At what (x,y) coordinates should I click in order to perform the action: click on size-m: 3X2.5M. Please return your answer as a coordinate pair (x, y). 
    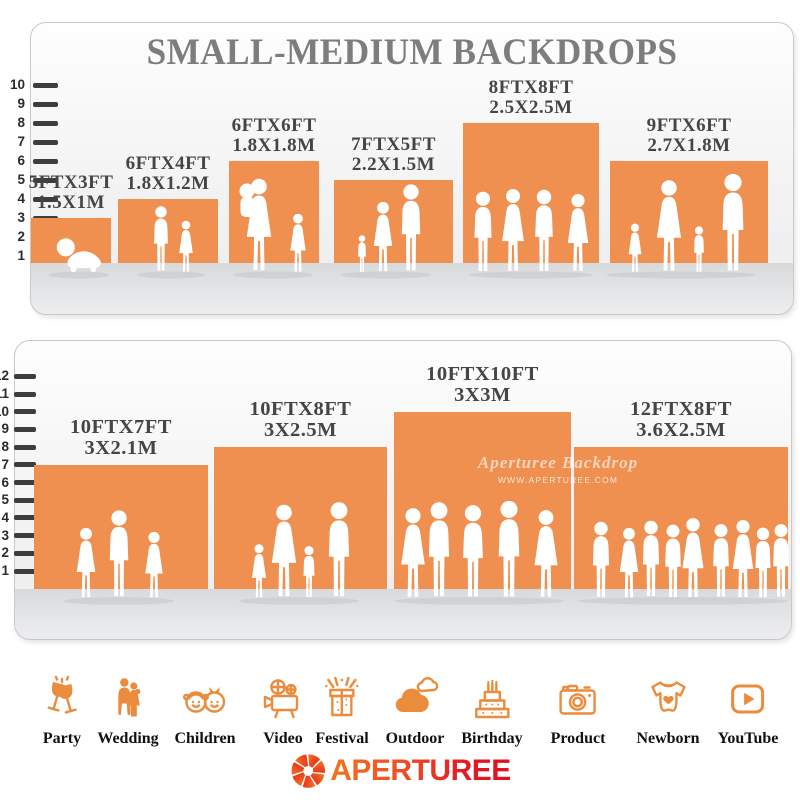
    Looking at the image, I should click on (300, 430).